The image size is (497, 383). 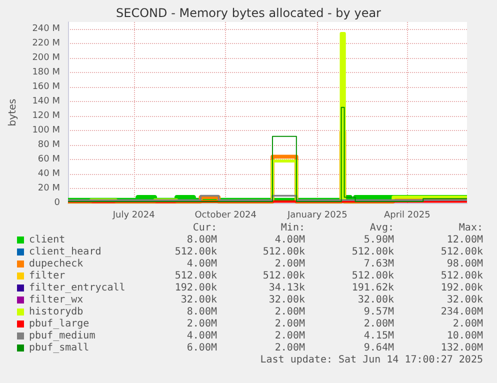 What do you see at coordinates (46, 101) in the screenshot?
I see `y-tick-label: 140 M` at bounding box center [46, 101].